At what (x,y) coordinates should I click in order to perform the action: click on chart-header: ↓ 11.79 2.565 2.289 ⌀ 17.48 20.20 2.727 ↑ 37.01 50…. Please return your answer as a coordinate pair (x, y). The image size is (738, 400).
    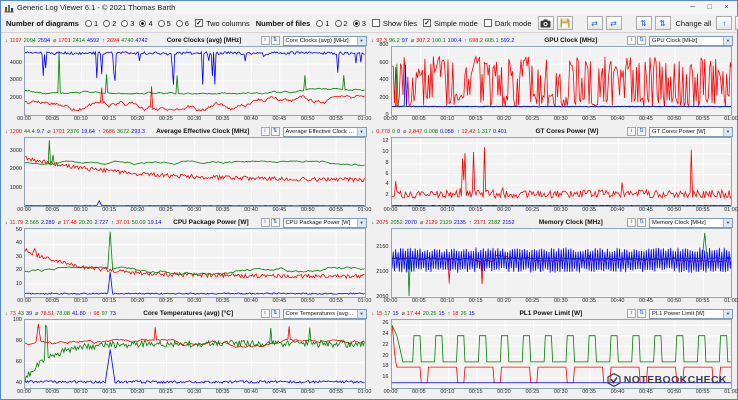
    Looking at the image, I should click on (186, 222).